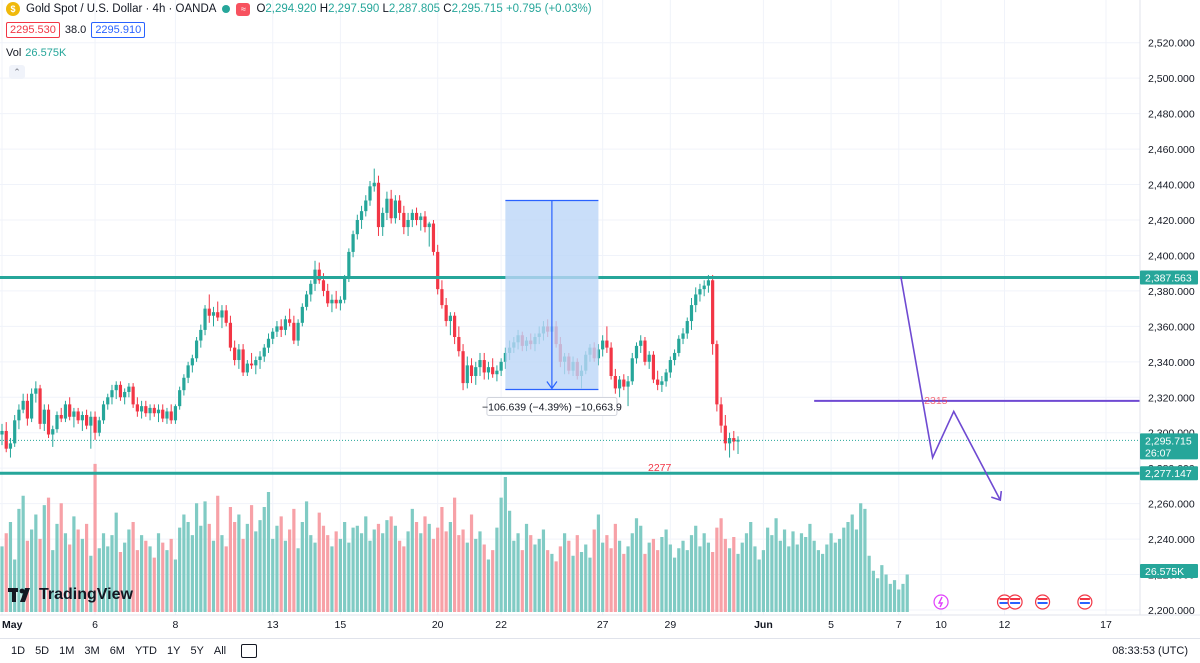 The height and width of the screenshot is (663, 1200). Describe the element at coordinates (118, 30) in the screenshot. I see `buy-button: 2295.910` at that location.